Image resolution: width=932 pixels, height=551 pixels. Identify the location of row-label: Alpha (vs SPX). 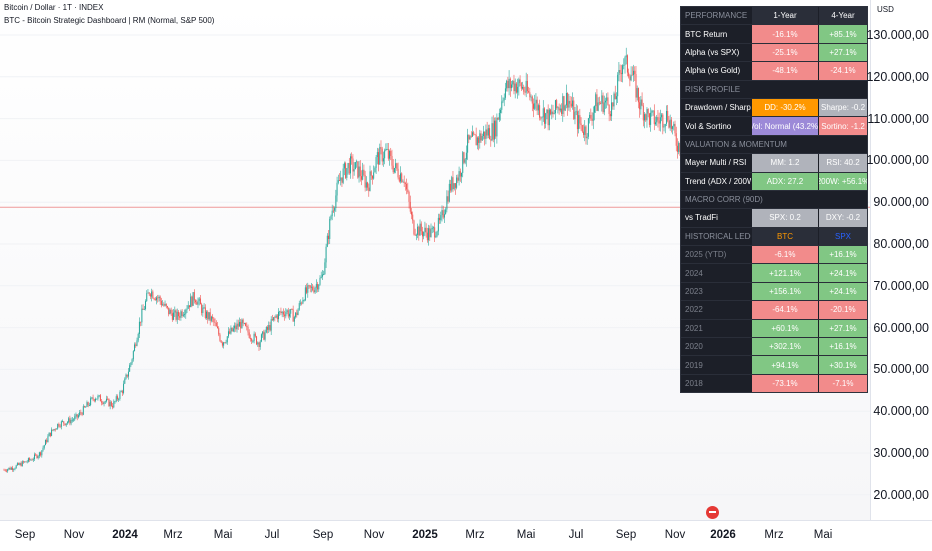
(712, 52).